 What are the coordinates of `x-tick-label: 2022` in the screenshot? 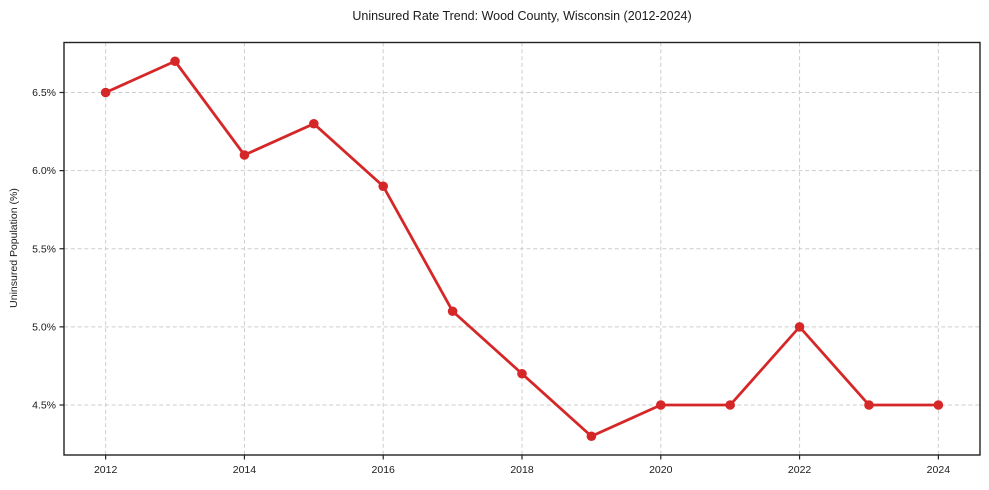 It's located at (800, 470).